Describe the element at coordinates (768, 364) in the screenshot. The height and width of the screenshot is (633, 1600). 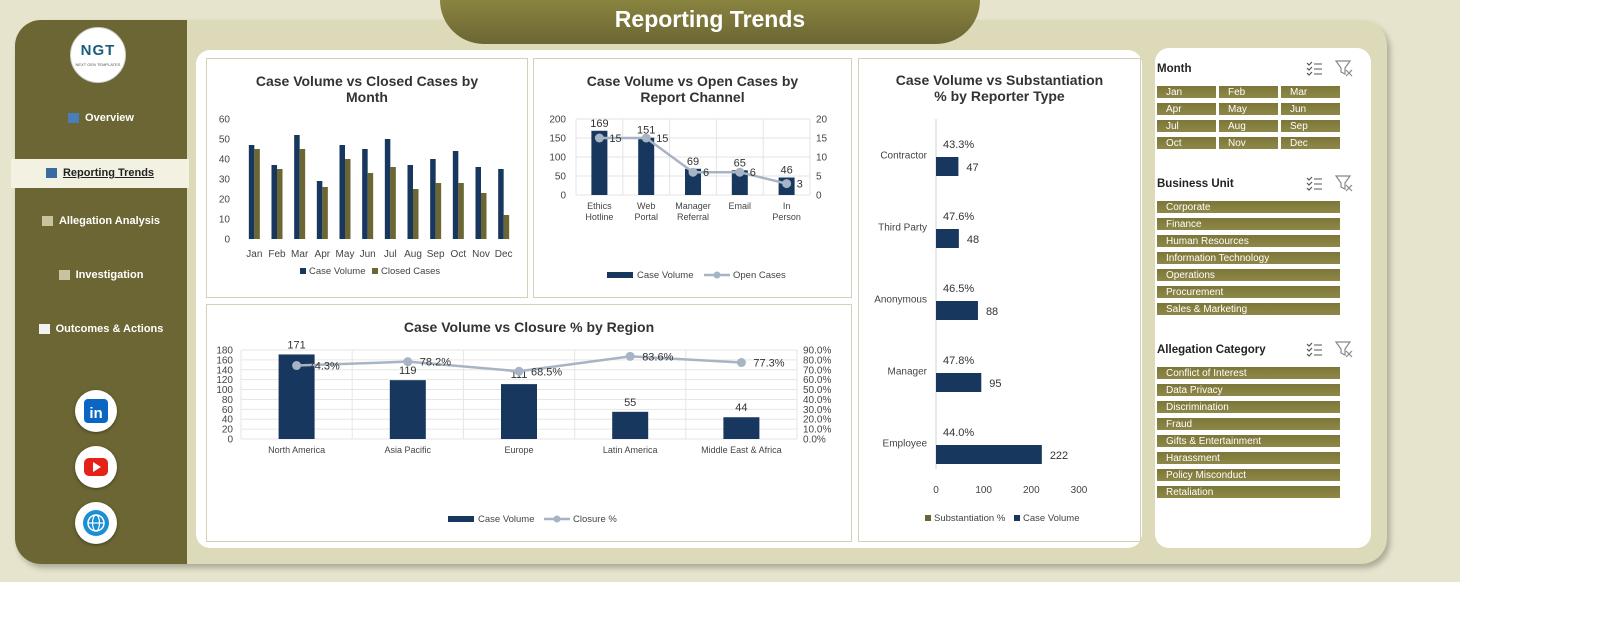
I see `data-label: 77.3%` at that location.